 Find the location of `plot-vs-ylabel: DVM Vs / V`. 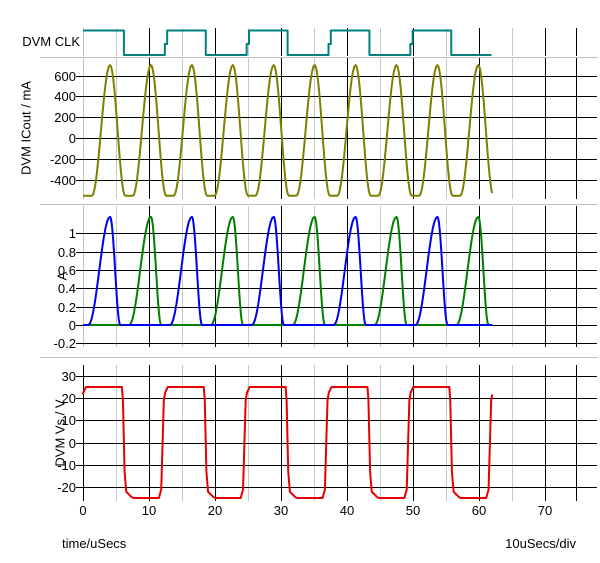

plot-vs-ylabel: DVM Vs / V is located at coordinates (60, 433).